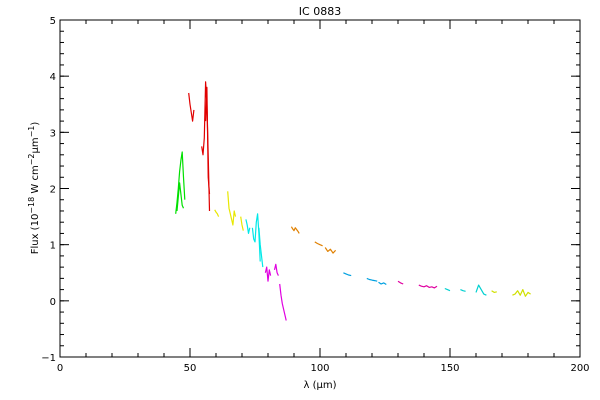  What do you see at coordinates (319, 385) in the screenshot?
I see `x-axis-label: λ (μm)` at bounding box center [319, 385].